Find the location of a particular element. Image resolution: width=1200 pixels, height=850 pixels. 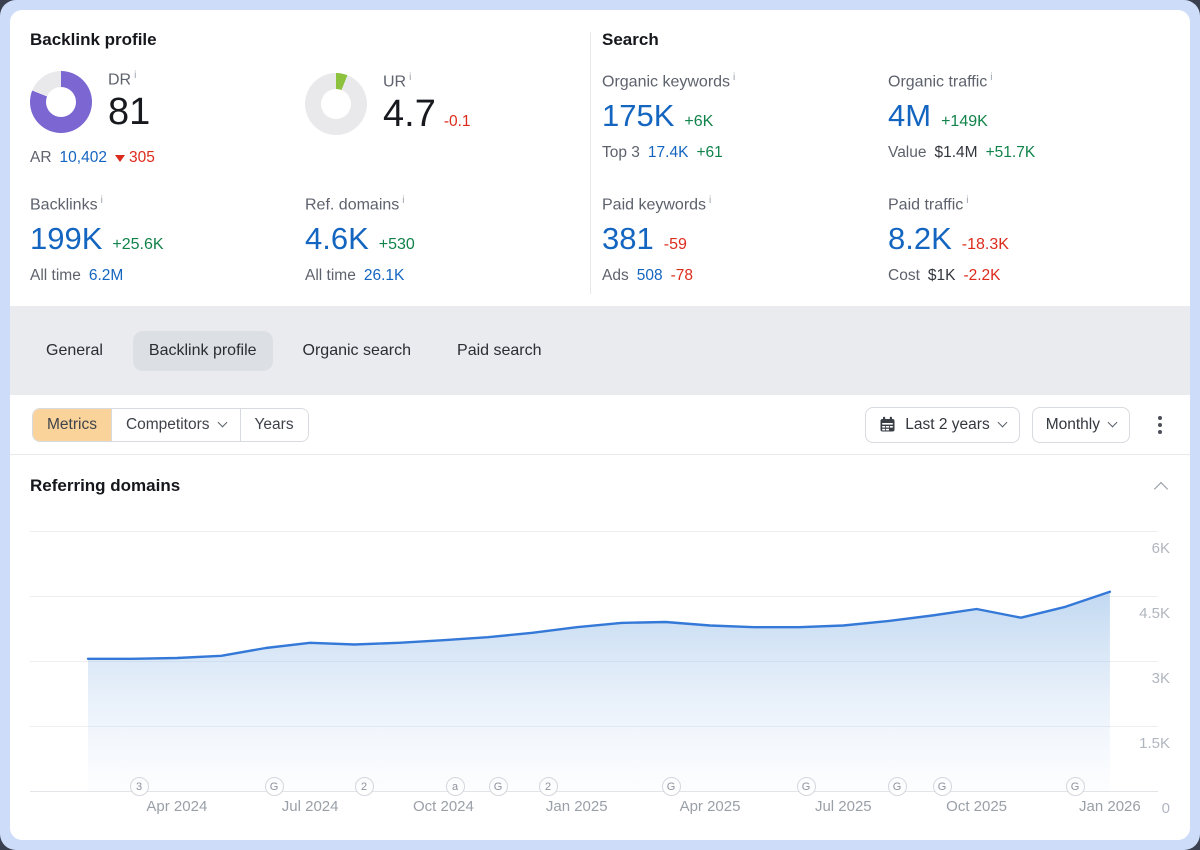

backlink-profile-heading: Backlink profile is located at coordinates (93, 39).